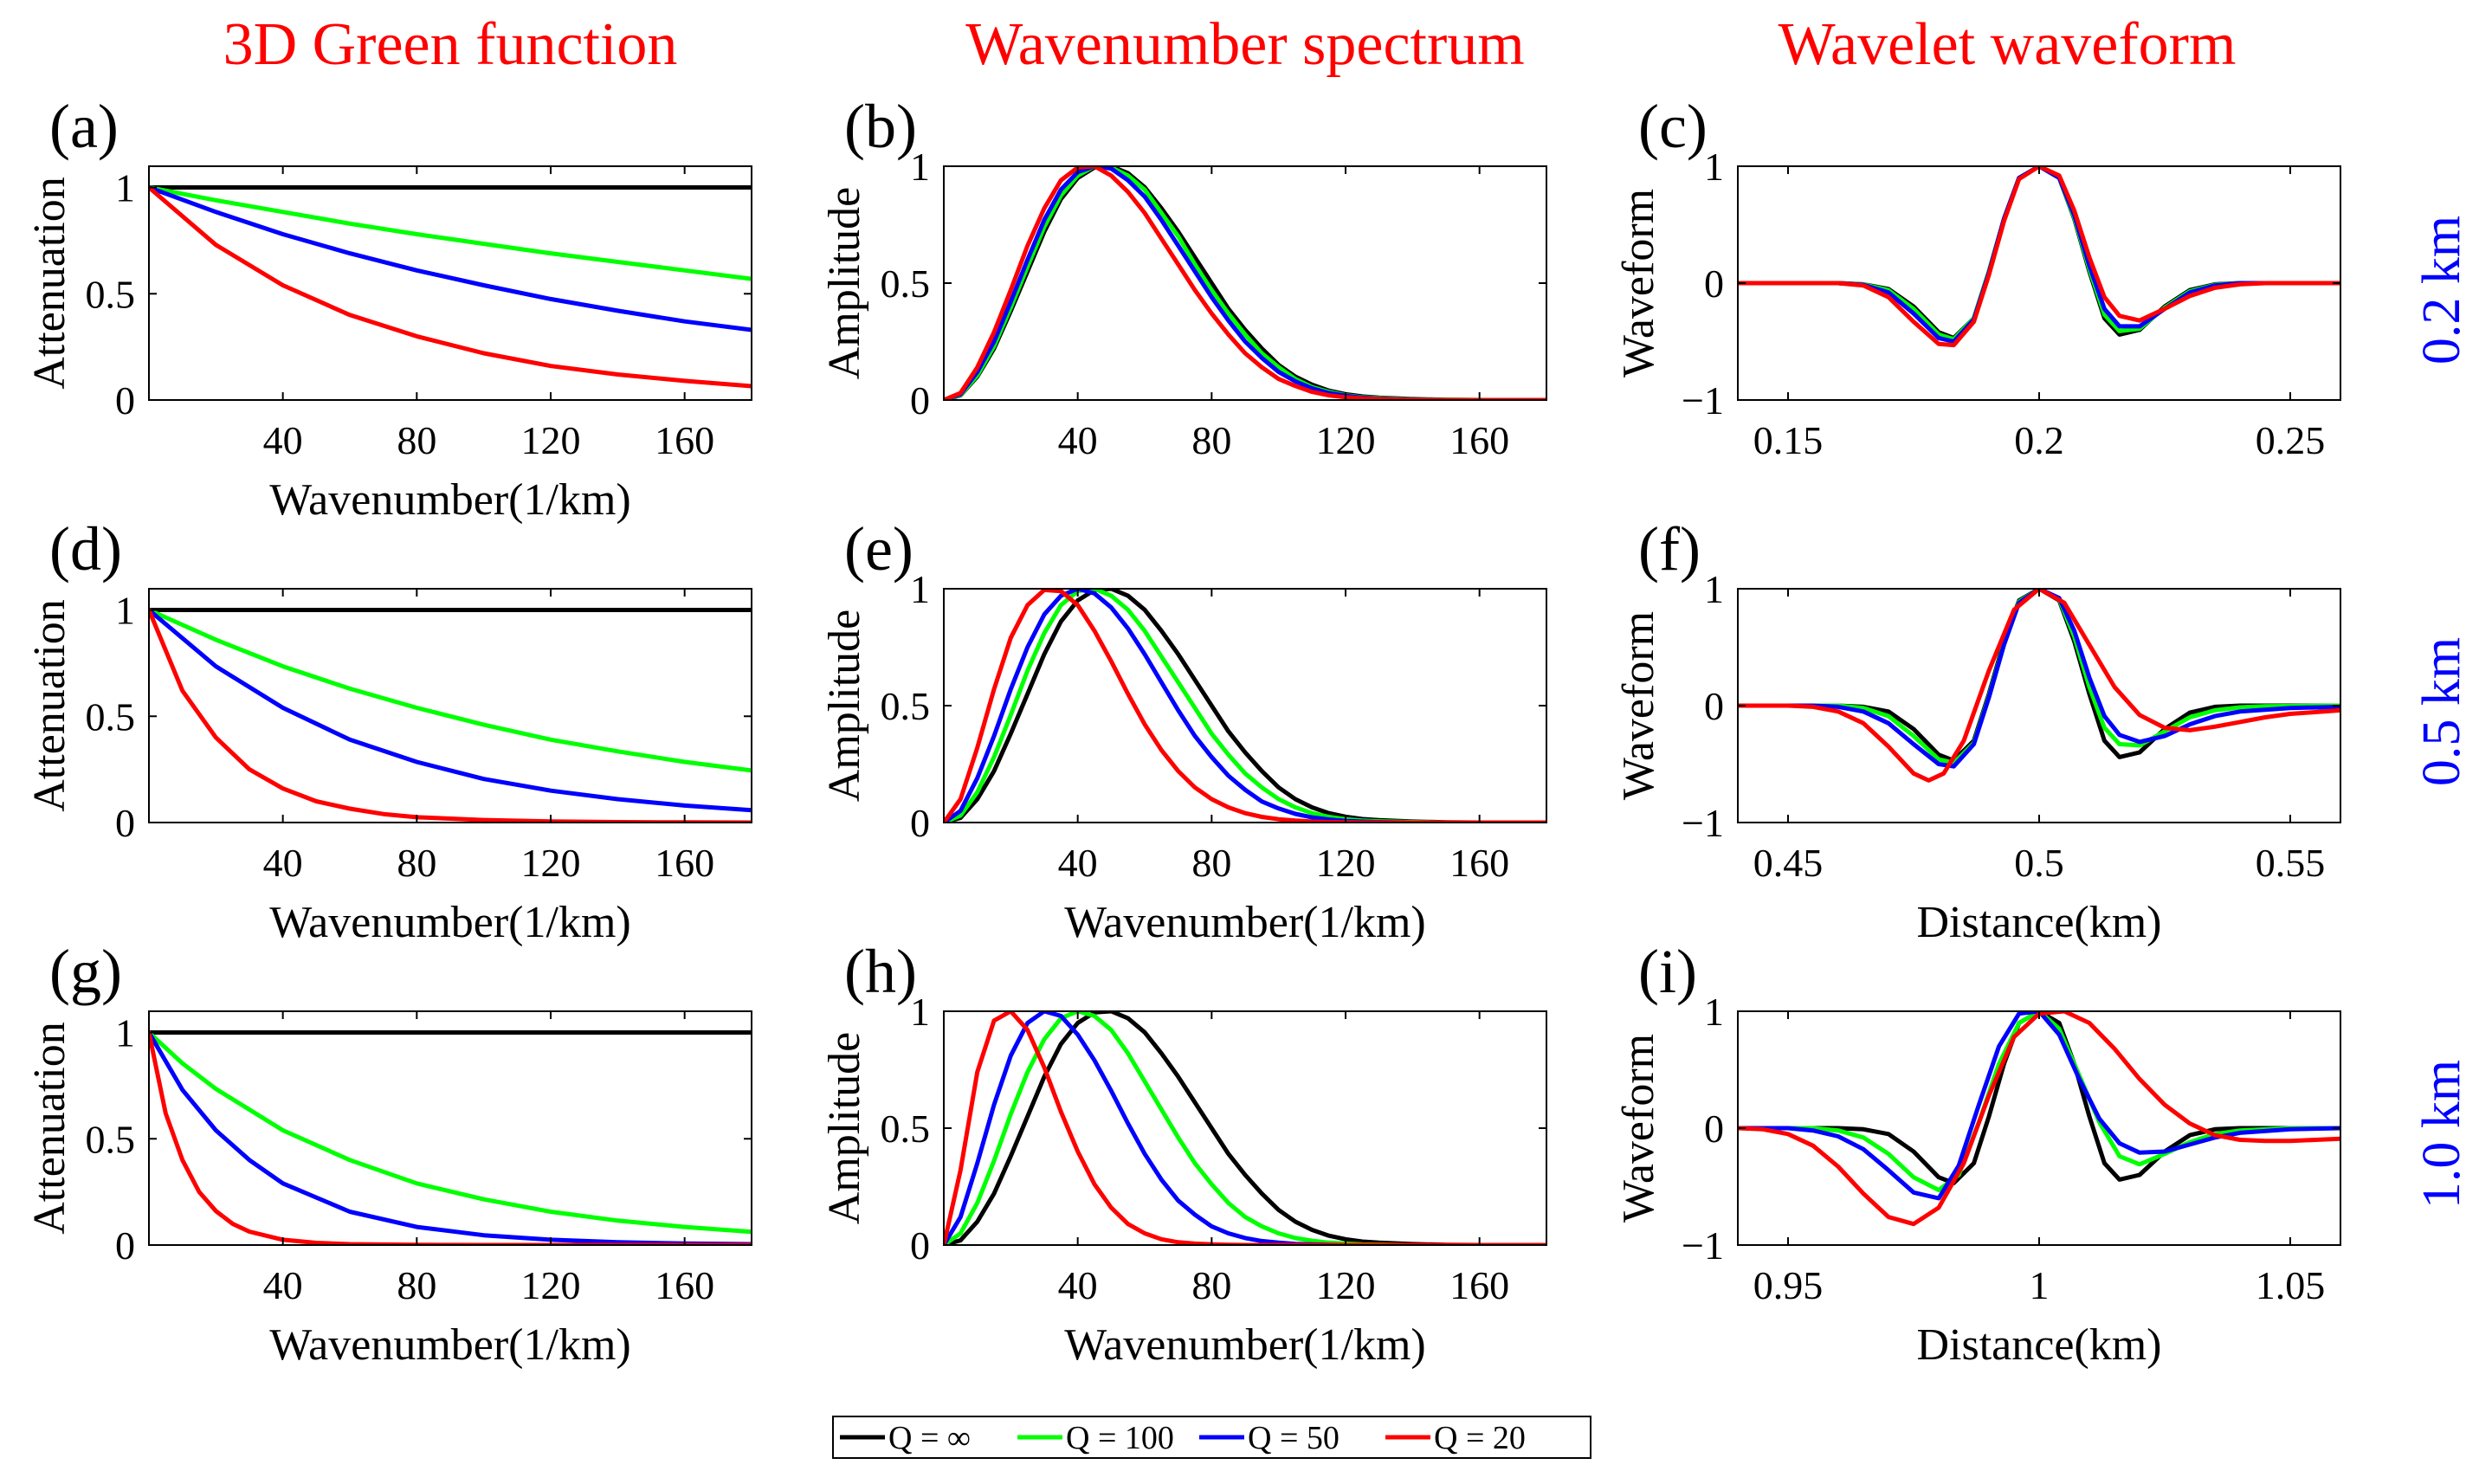 The image size is (2492, 1484). Describe the element at coordinates (1211, 1437) in the screenshot. I see `legend: Q = ∞ Q = 100 Q = 50 Q = 20` at that location.